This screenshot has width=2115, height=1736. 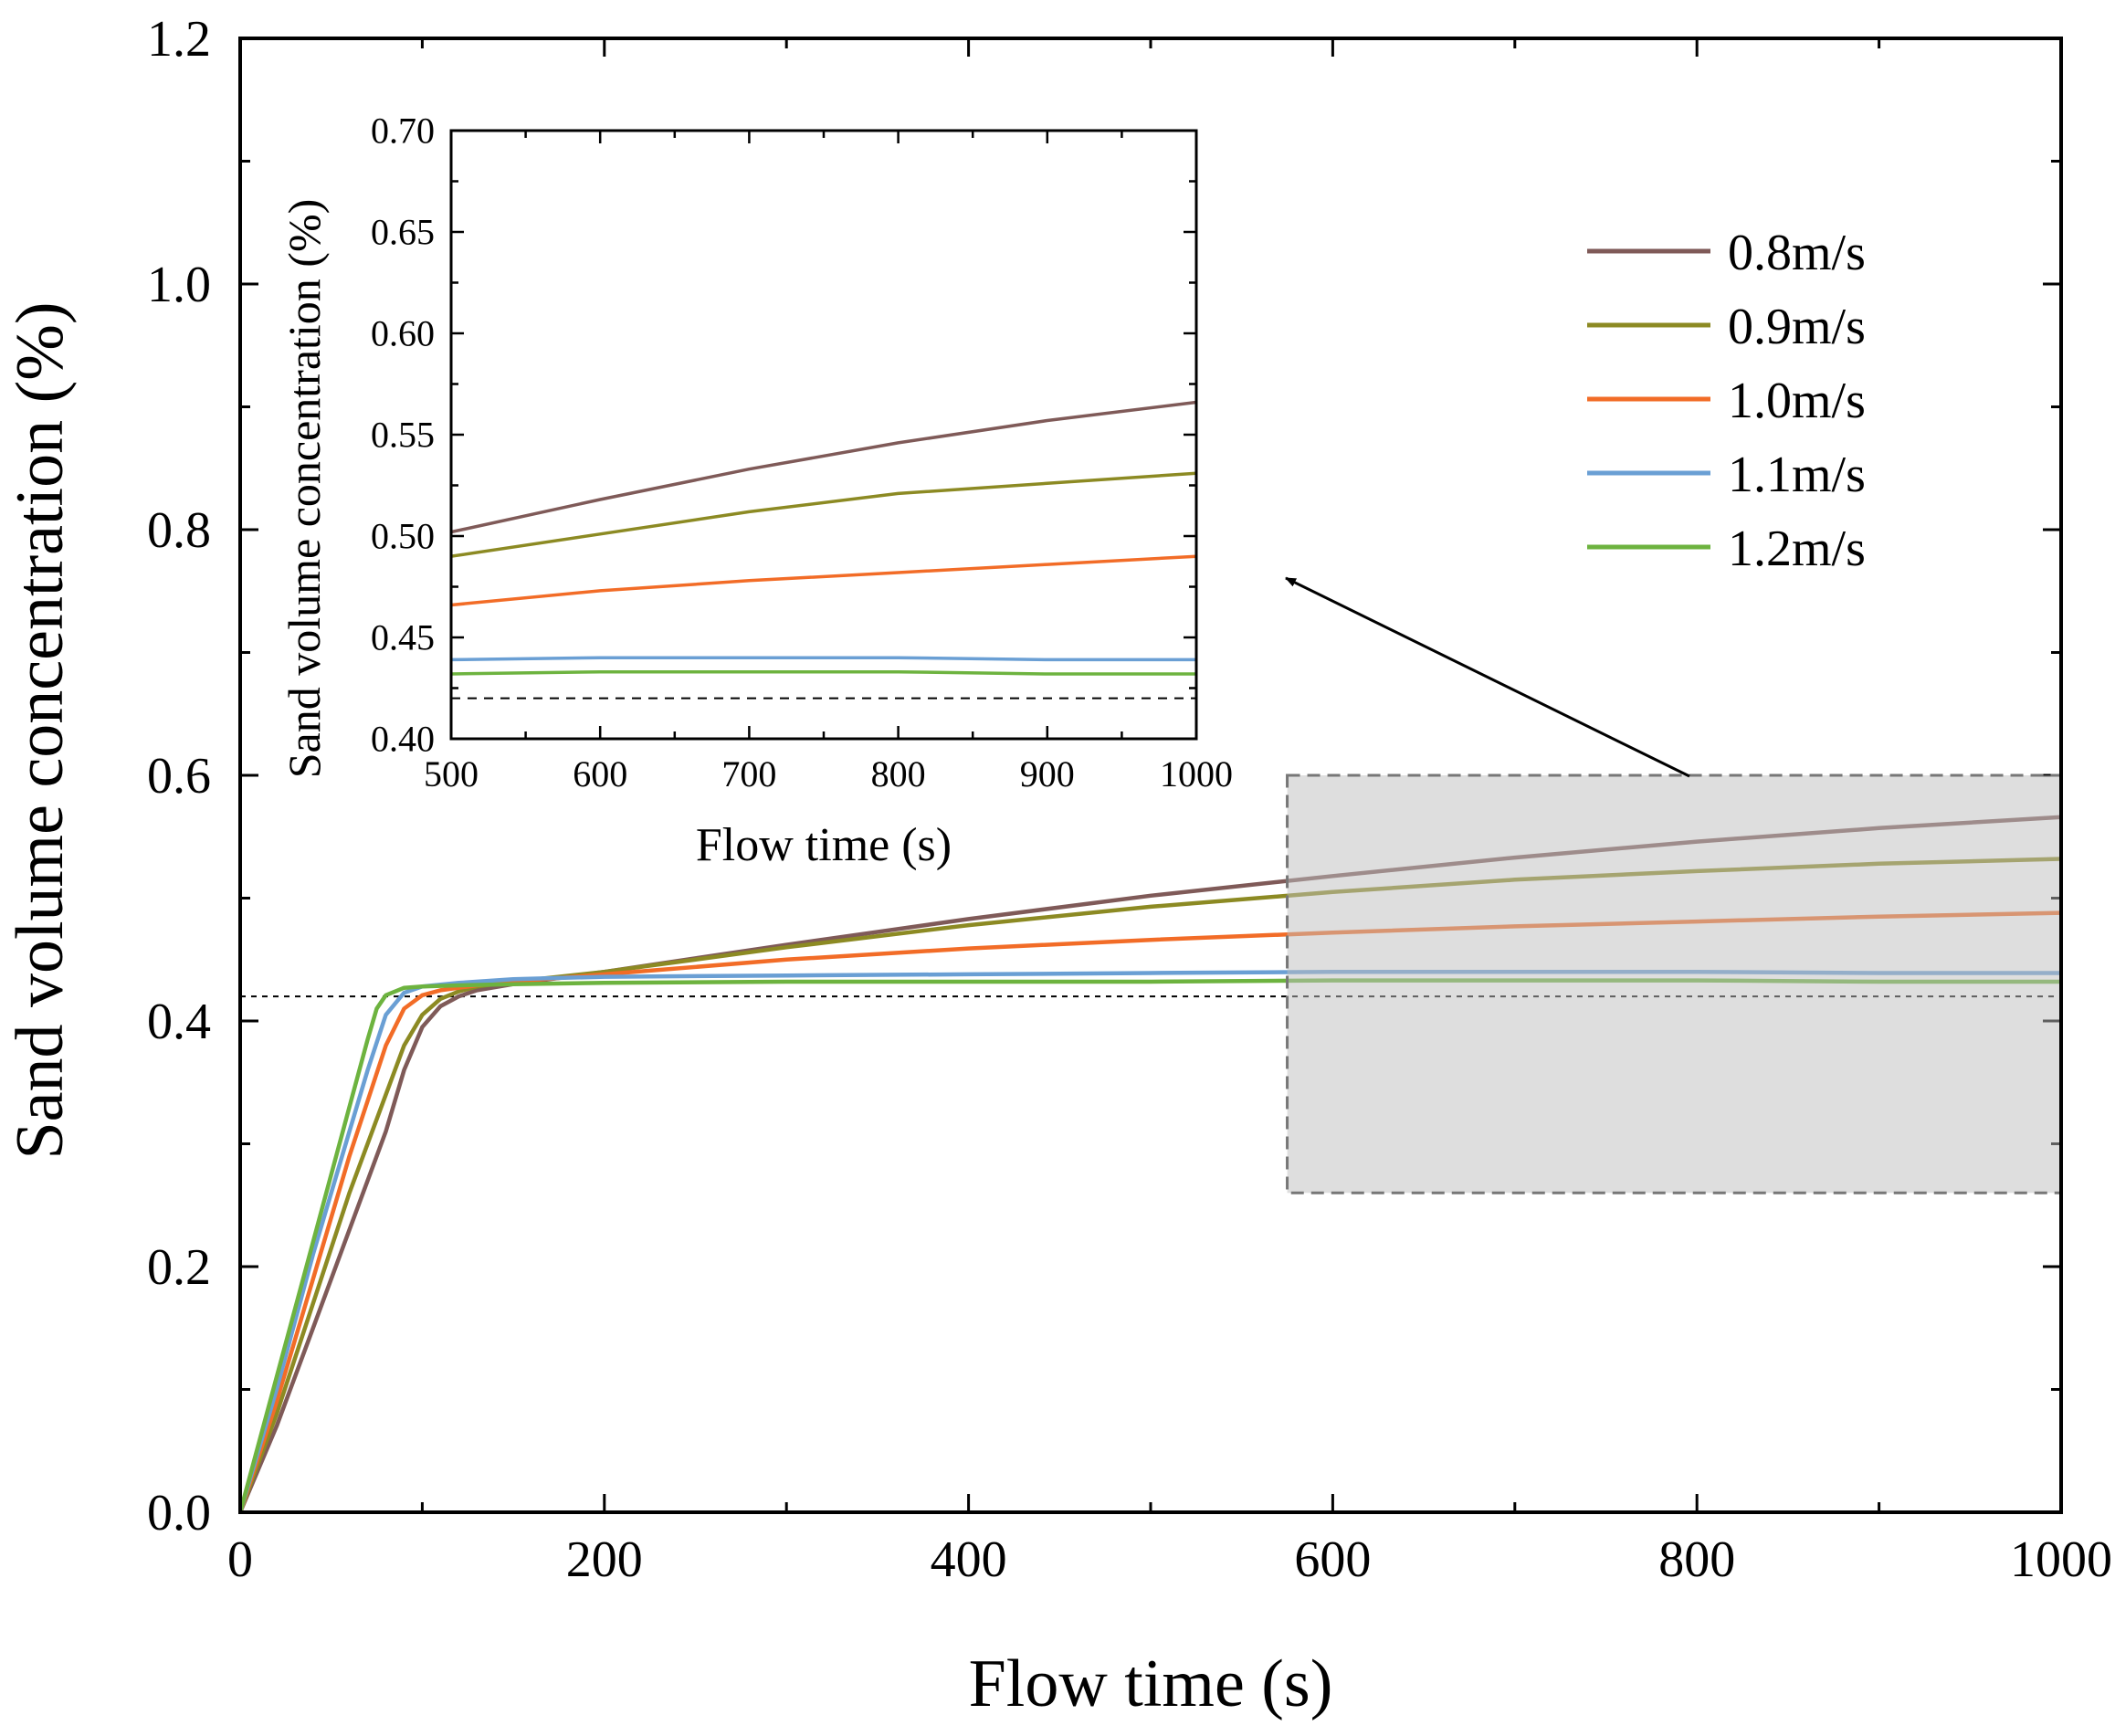 What do you see at coordinates (403, 232) in the screenshot?
I see `y-tick-label: 0.65` at bounding box center [403, 232].